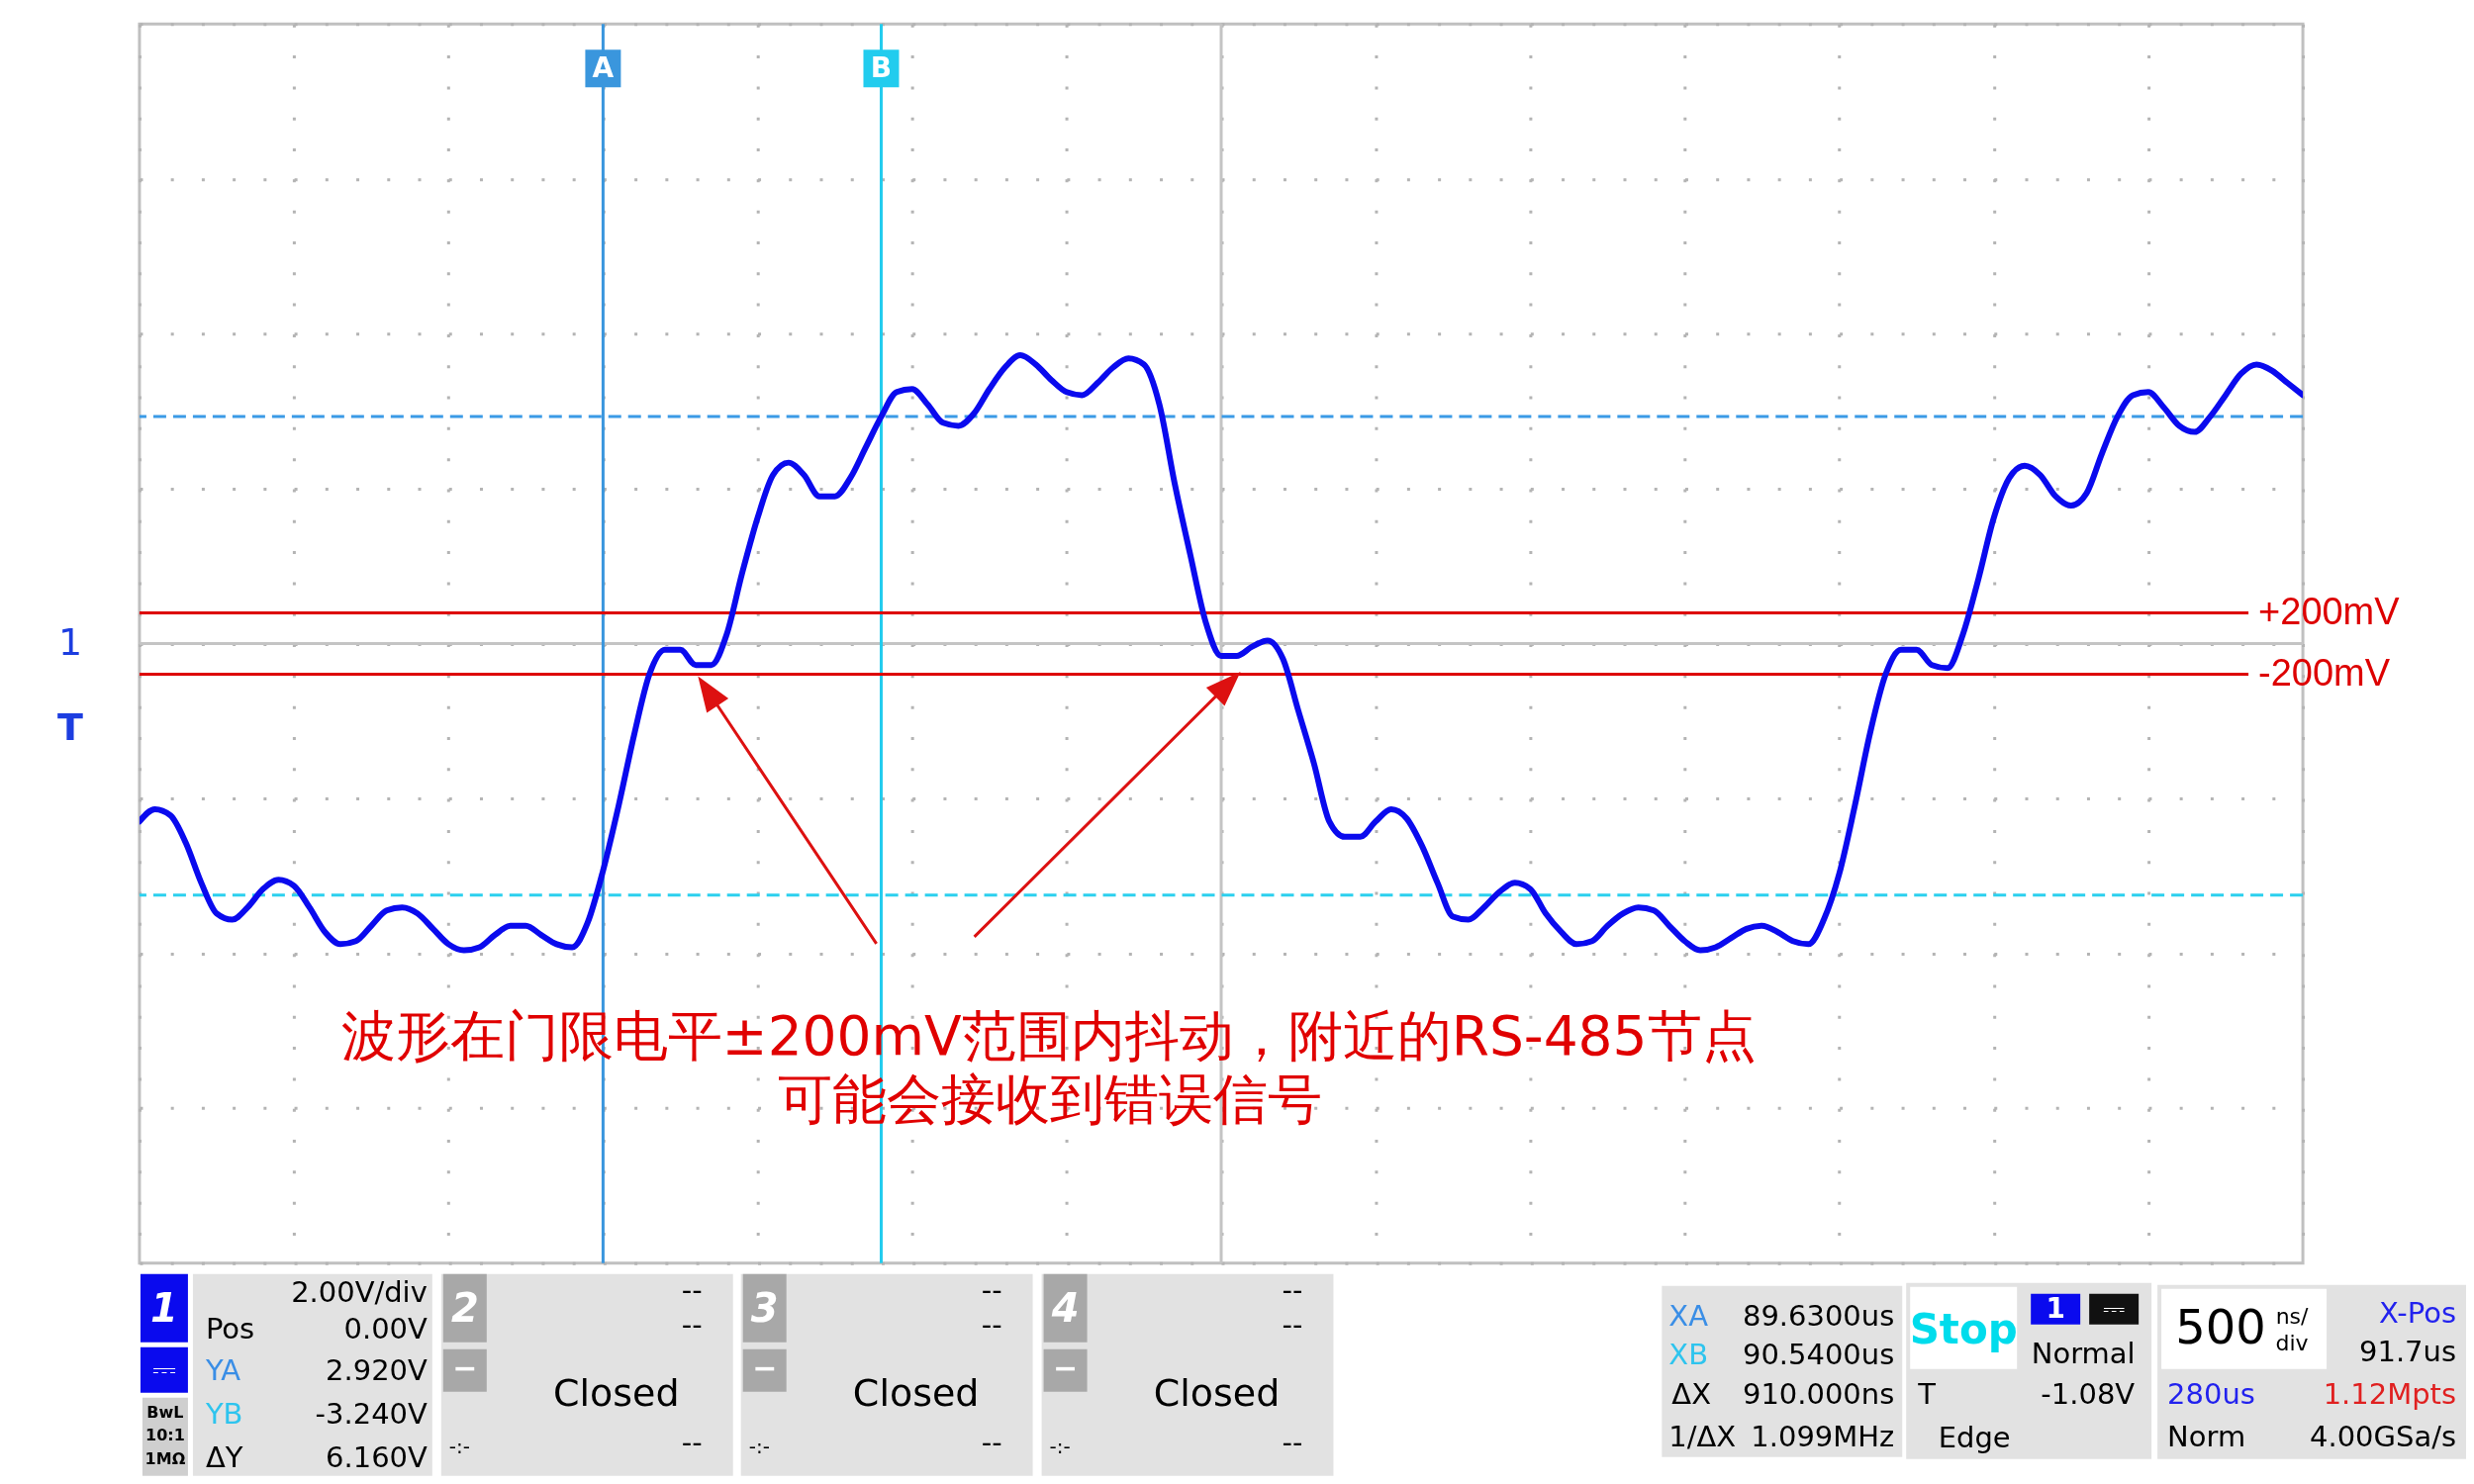 The height and width of the screenshot is (1484, 2474). Describe the element at coordinates (224, 1456) in the screenshot. I see `text: ΔY` at that location.